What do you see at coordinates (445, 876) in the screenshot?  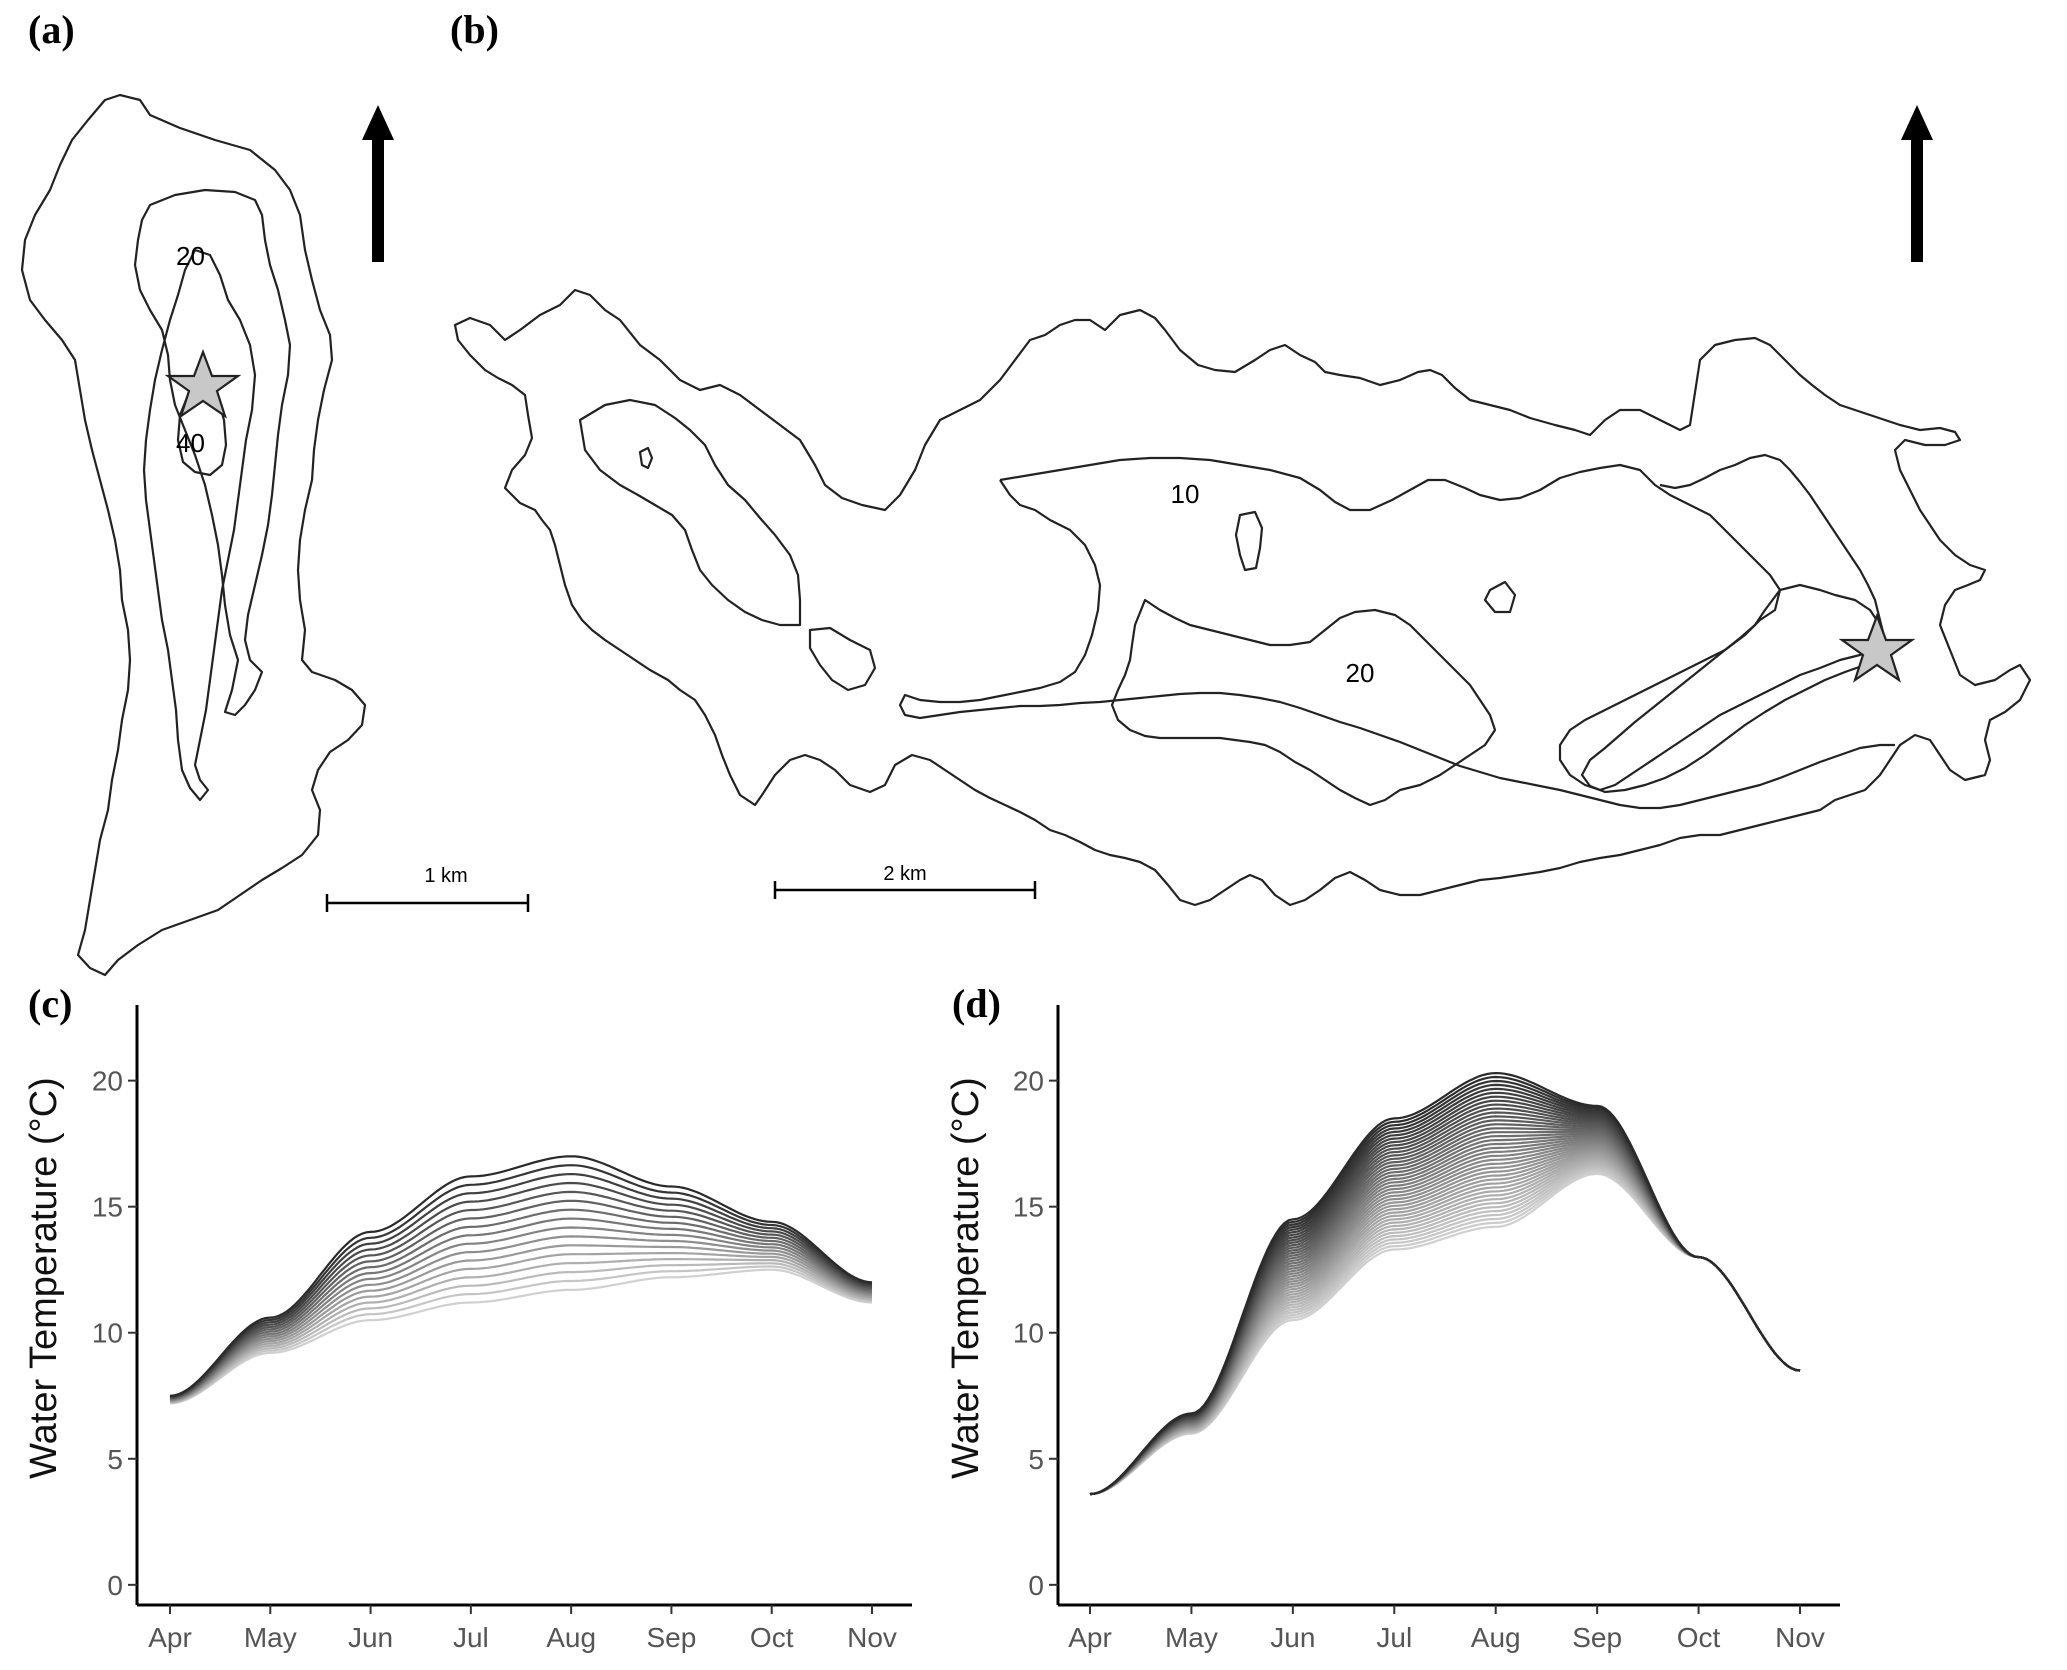 I see `map-a-scale-label: 1 km` at bounding box center [445, 876].